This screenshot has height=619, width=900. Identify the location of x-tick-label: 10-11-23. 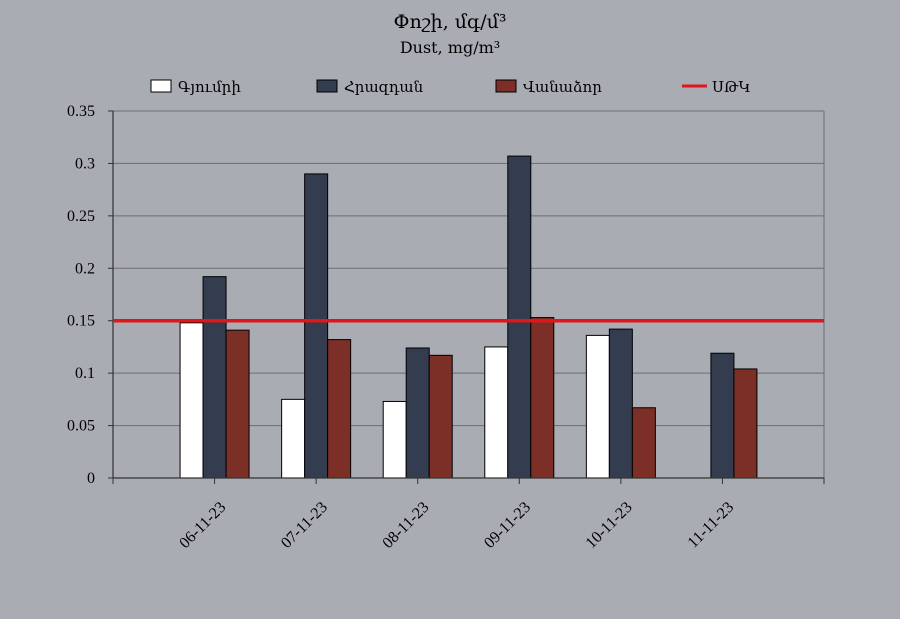
(609, 525).